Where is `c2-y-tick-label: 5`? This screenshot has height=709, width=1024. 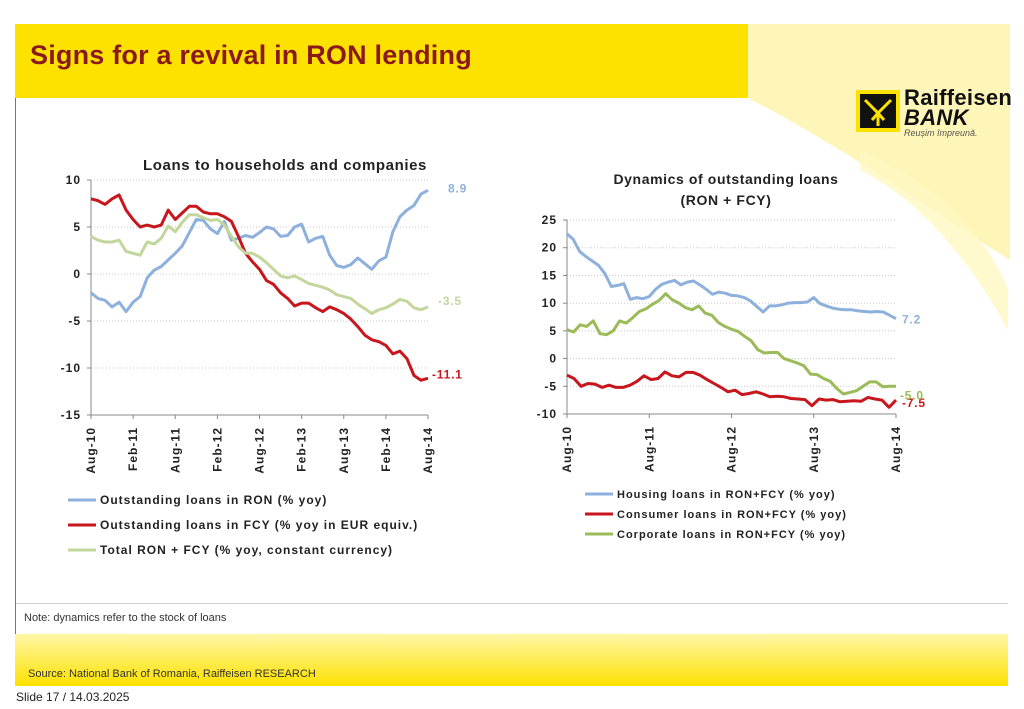
c2-y-tick-label: 5 is located at coordinates (553, 331).